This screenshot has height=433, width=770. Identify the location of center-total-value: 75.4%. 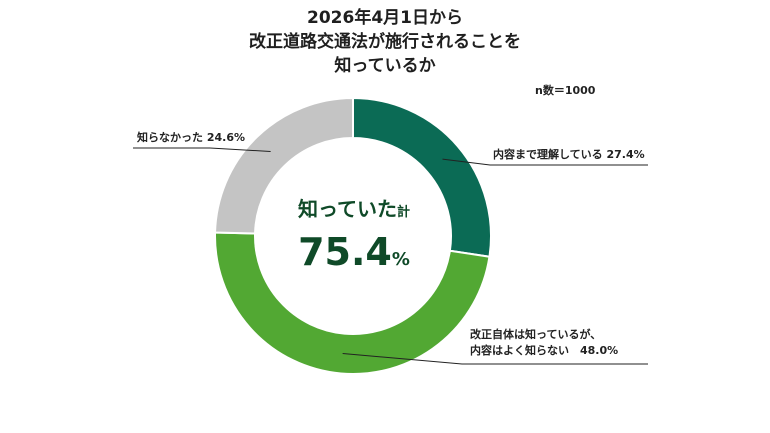
(354, 256).